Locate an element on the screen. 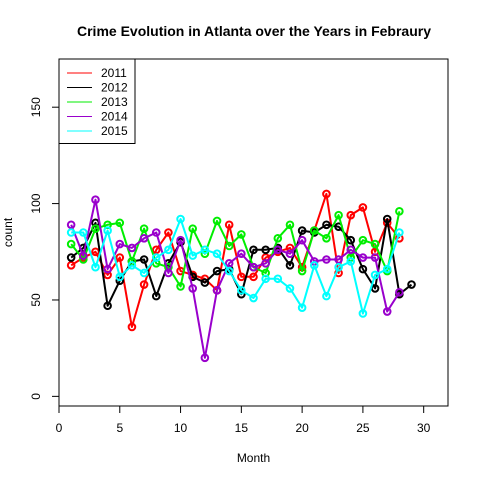 This screenshot has height=480, width=480. x-tick-label: 30 is located at coordinates (424, 428).